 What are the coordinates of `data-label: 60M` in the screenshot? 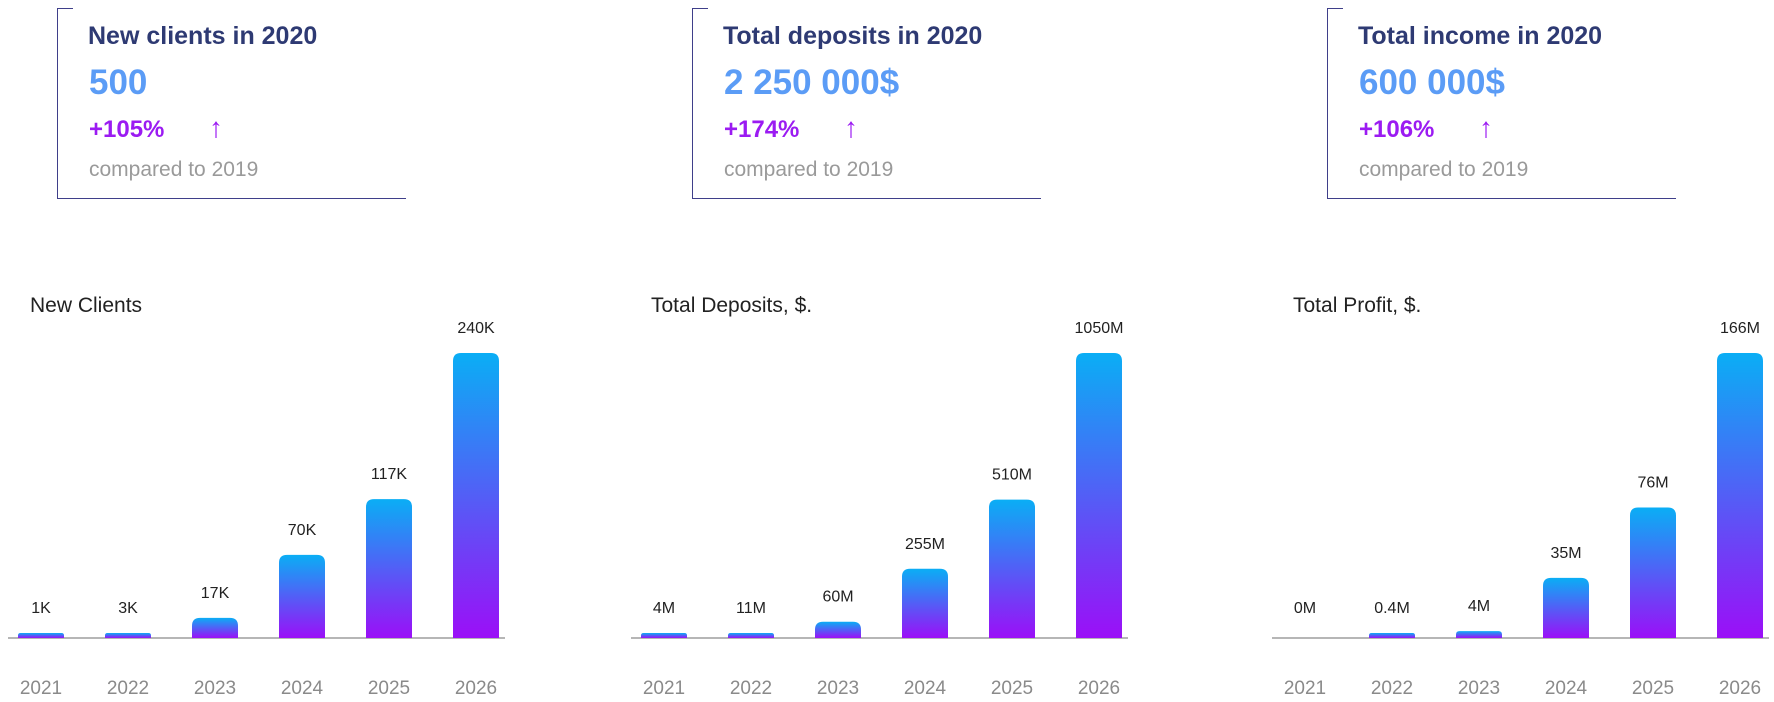 It's located at (837, 597).